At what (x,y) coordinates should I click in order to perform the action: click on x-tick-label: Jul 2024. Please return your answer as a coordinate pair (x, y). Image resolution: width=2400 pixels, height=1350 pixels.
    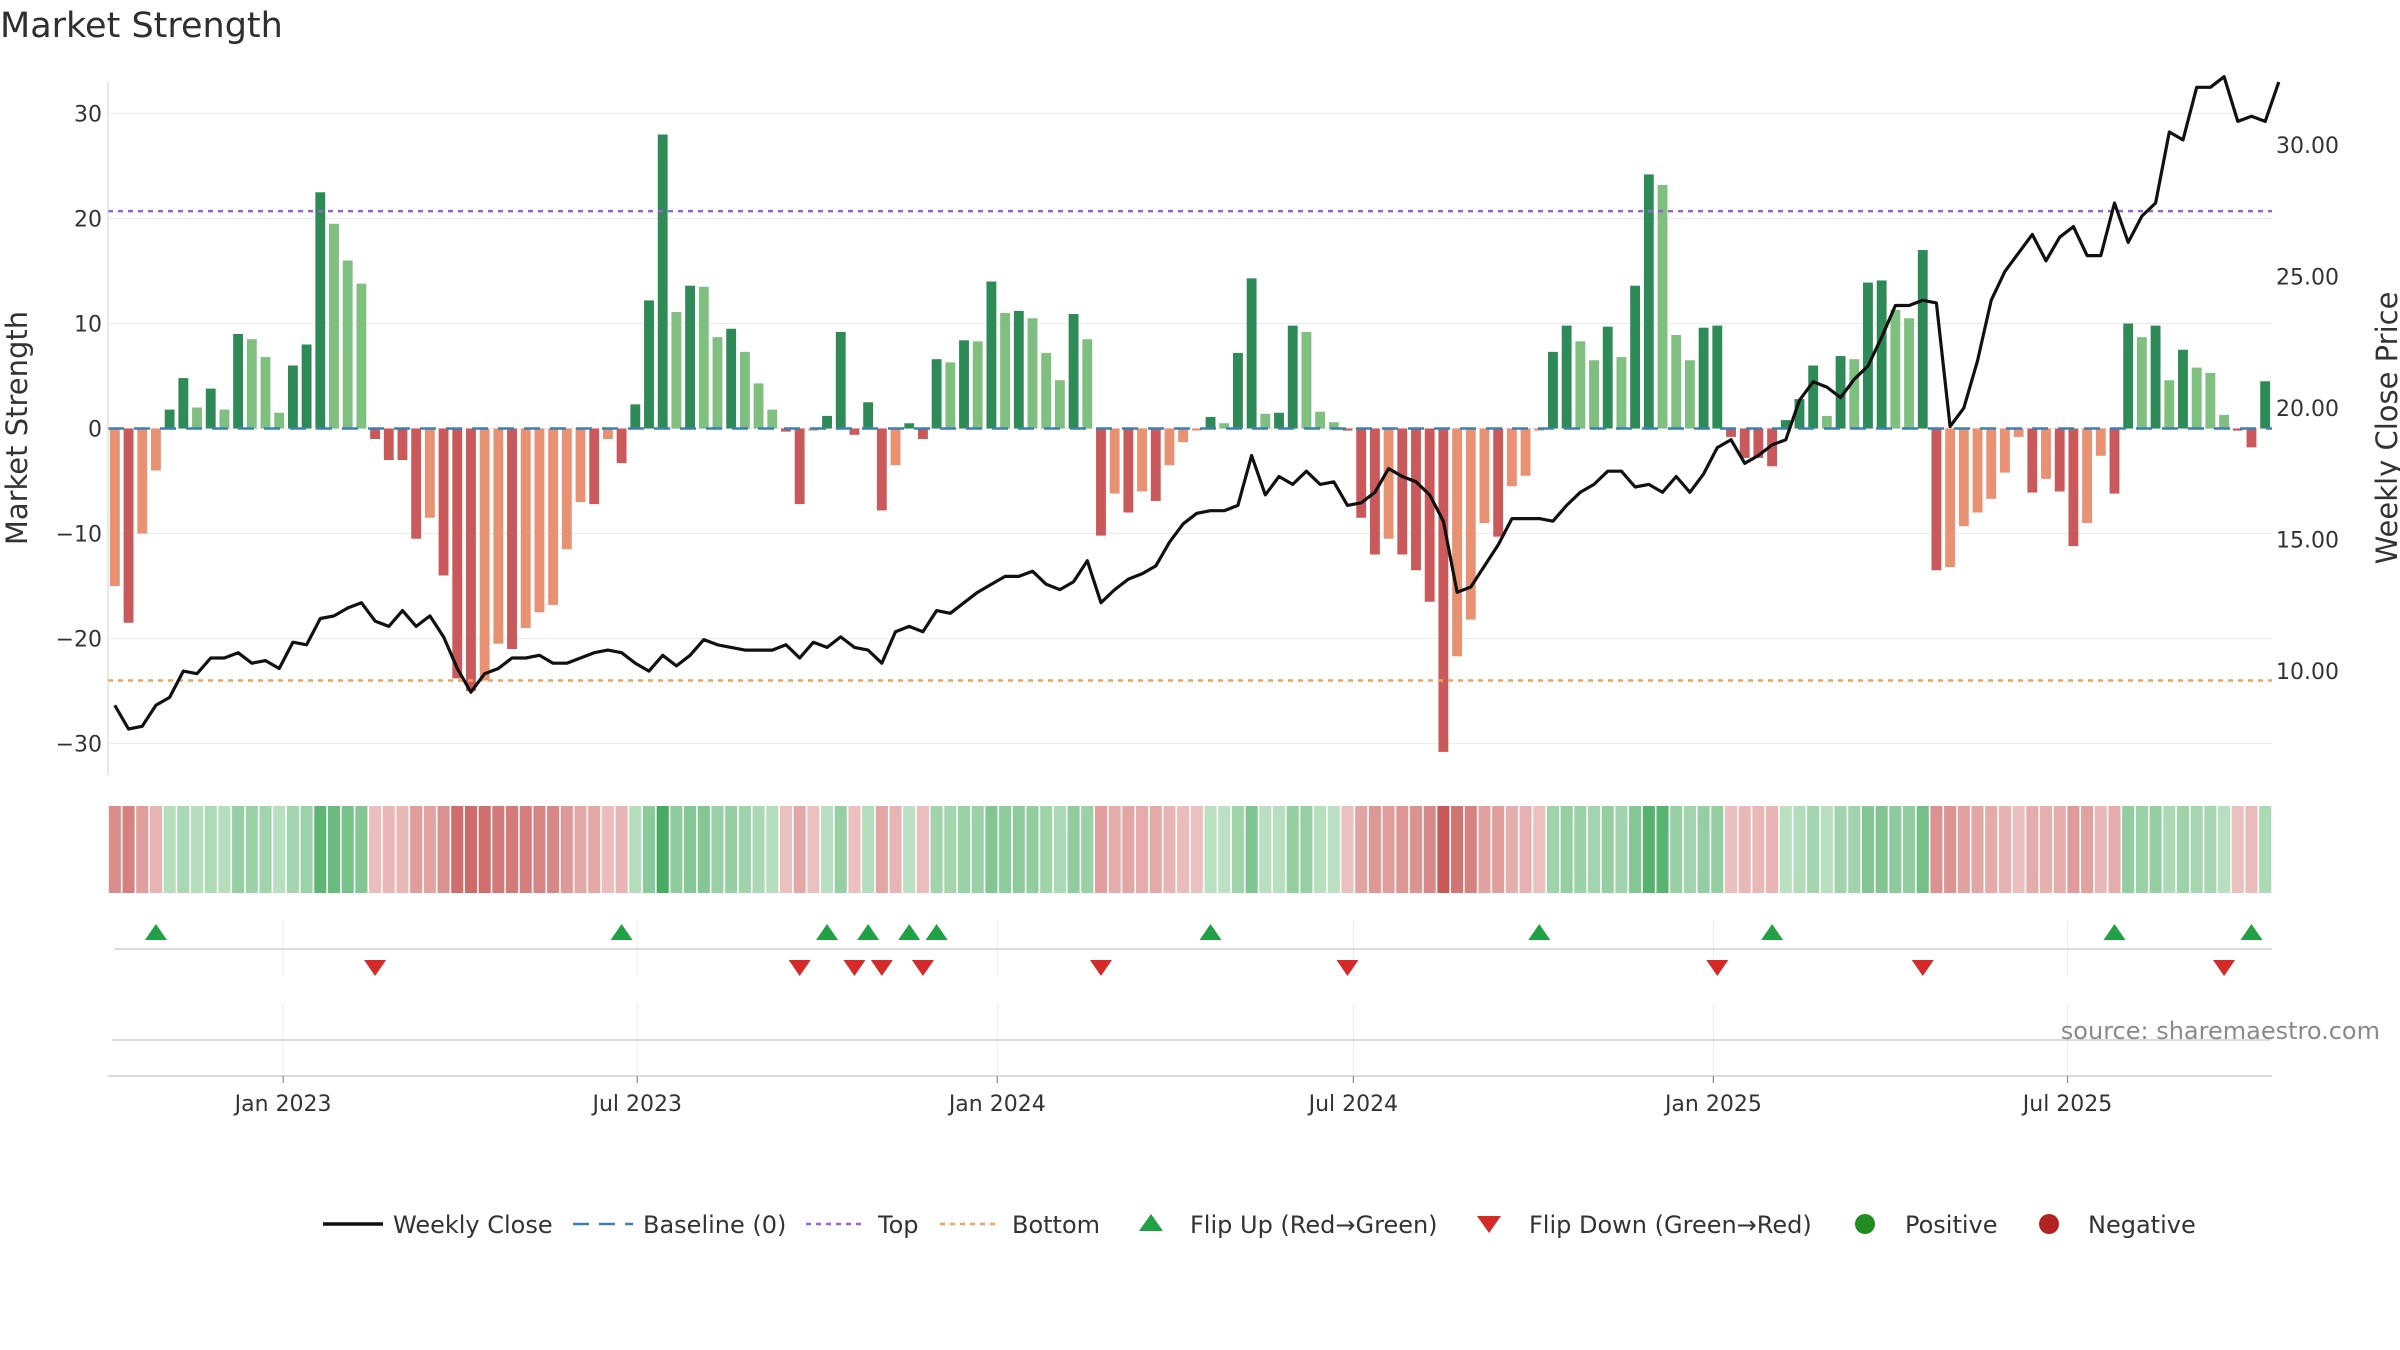
    Looking at the image, I should click on (1353, 1104).